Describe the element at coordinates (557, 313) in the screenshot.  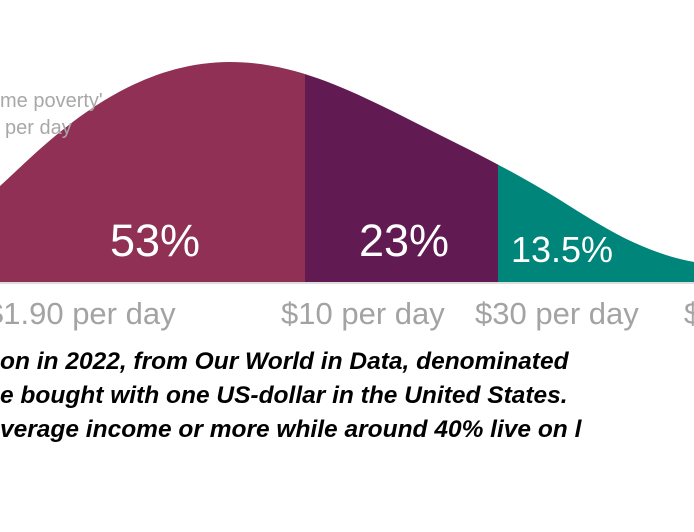
I see `tick-label-30: $30 per day` at that location.